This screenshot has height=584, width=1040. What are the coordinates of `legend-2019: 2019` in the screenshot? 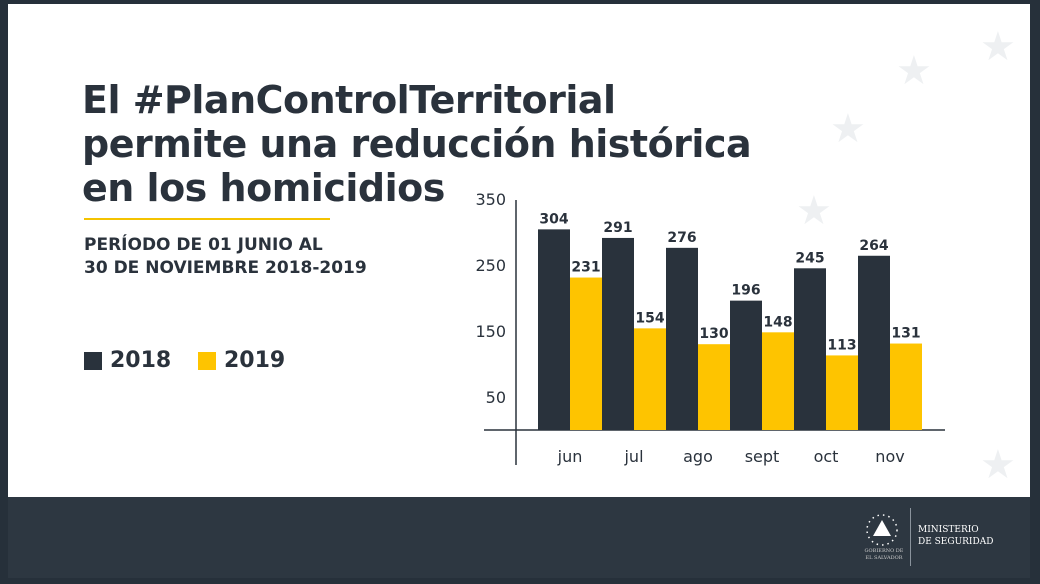 It's located at (241, 360).